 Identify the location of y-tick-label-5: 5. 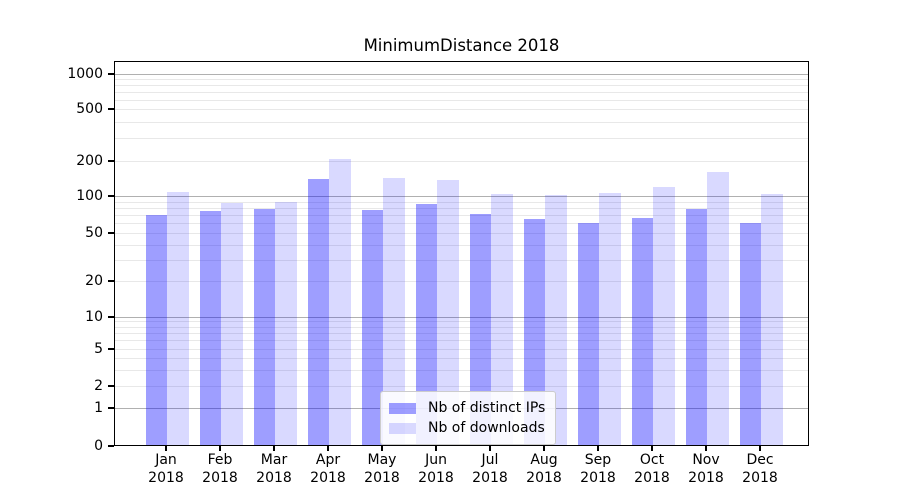
(98, 349).